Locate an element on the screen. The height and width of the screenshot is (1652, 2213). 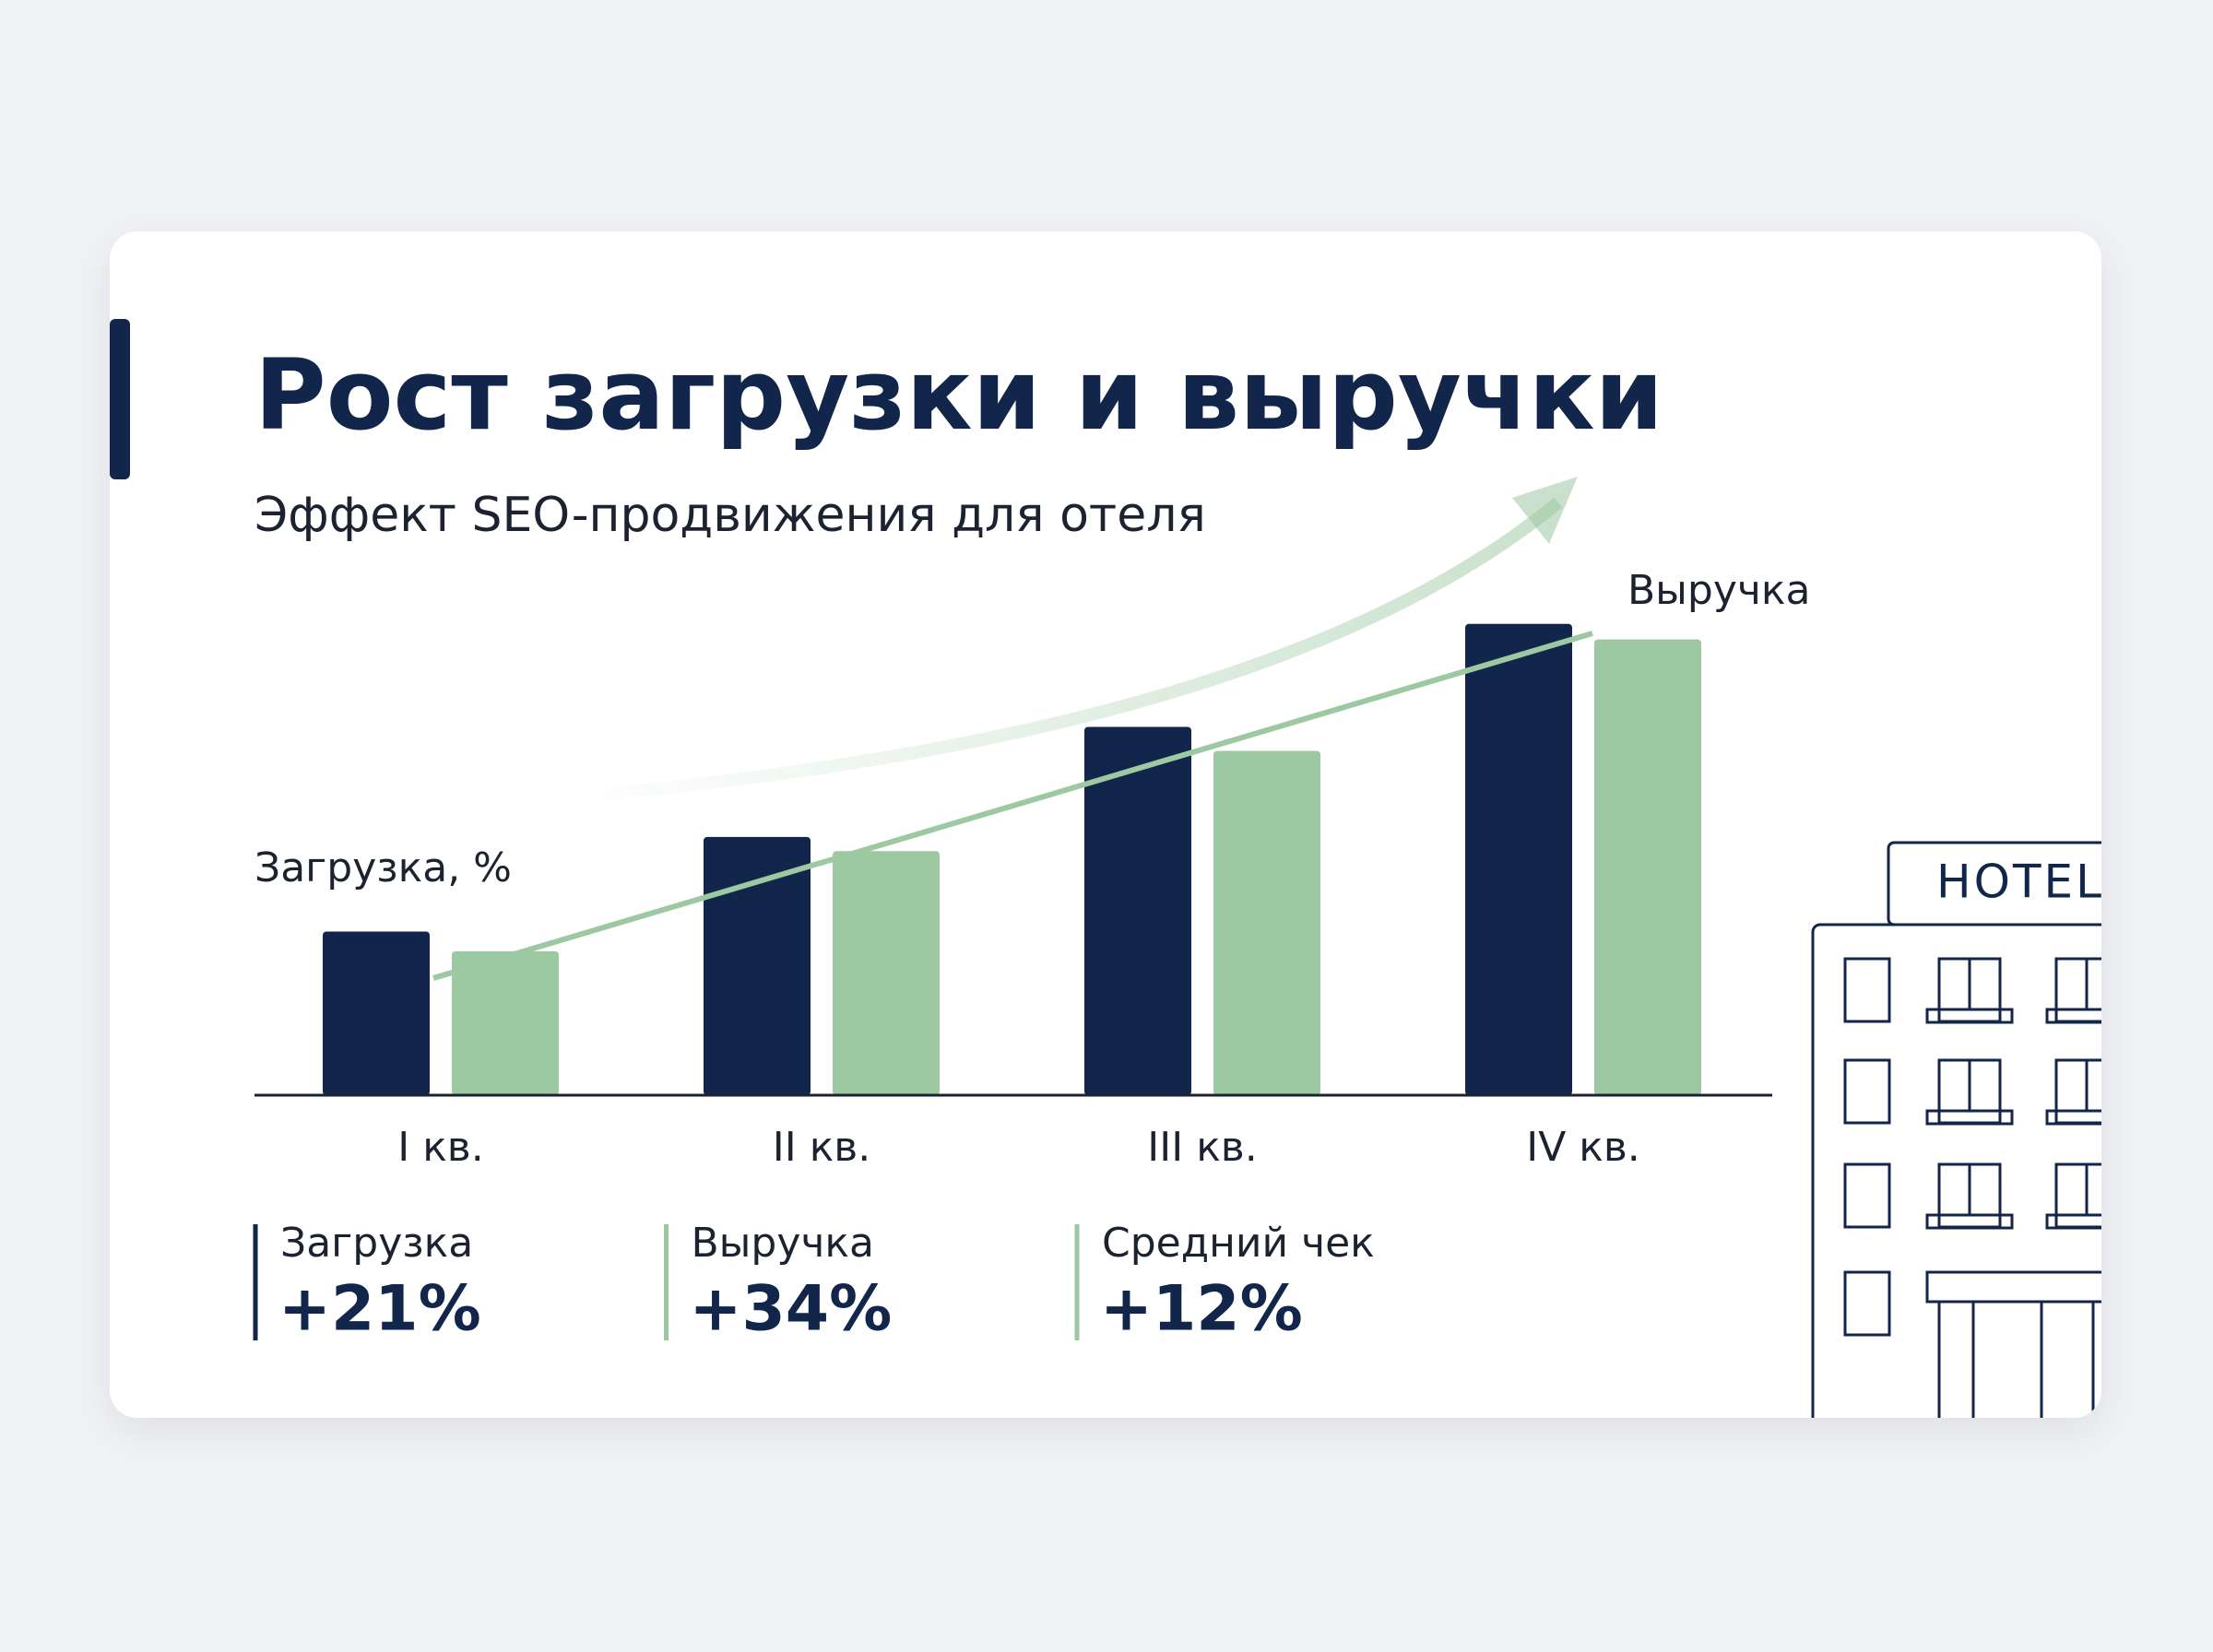
x-tick-label: II кв. is located at coordinates (821, 1147).